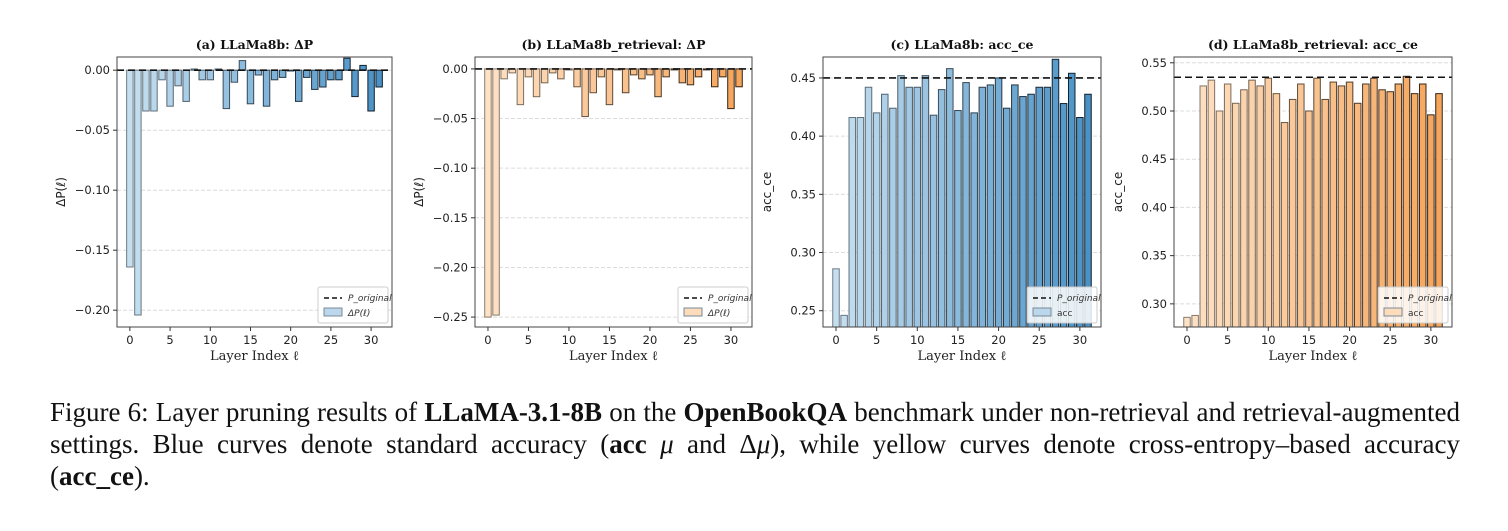  I want to click on chart-title: (c) LLaMa8b: acc_ce, so click(962, 45).